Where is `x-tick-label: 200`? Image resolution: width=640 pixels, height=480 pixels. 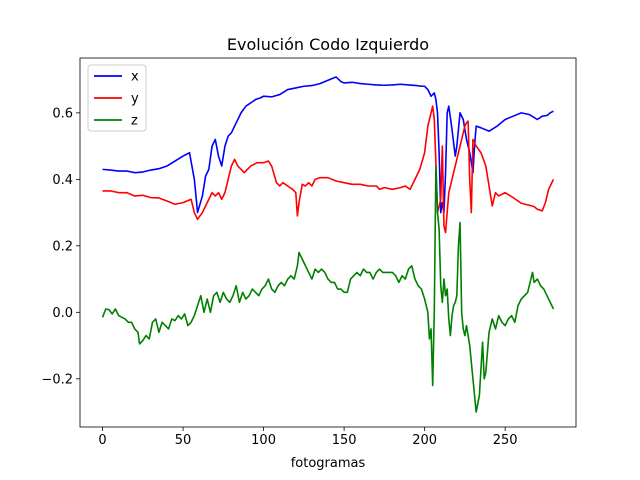
x-tick-label: 200 is located at coordinates (424, 440).